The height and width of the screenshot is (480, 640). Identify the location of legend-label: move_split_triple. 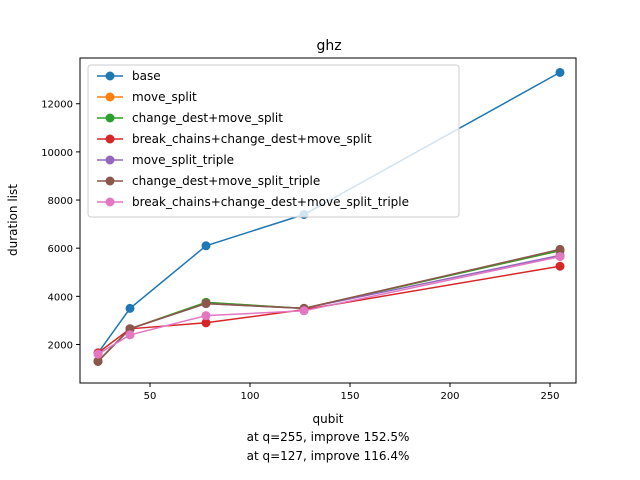
(183, 160).